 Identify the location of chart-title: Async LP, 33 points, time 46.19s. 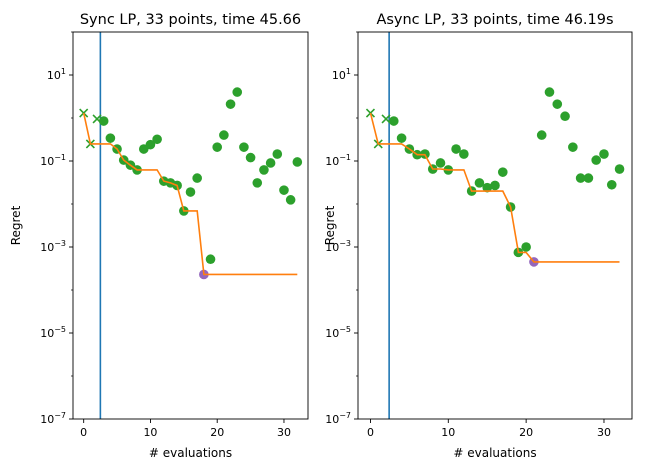
(494, 20).